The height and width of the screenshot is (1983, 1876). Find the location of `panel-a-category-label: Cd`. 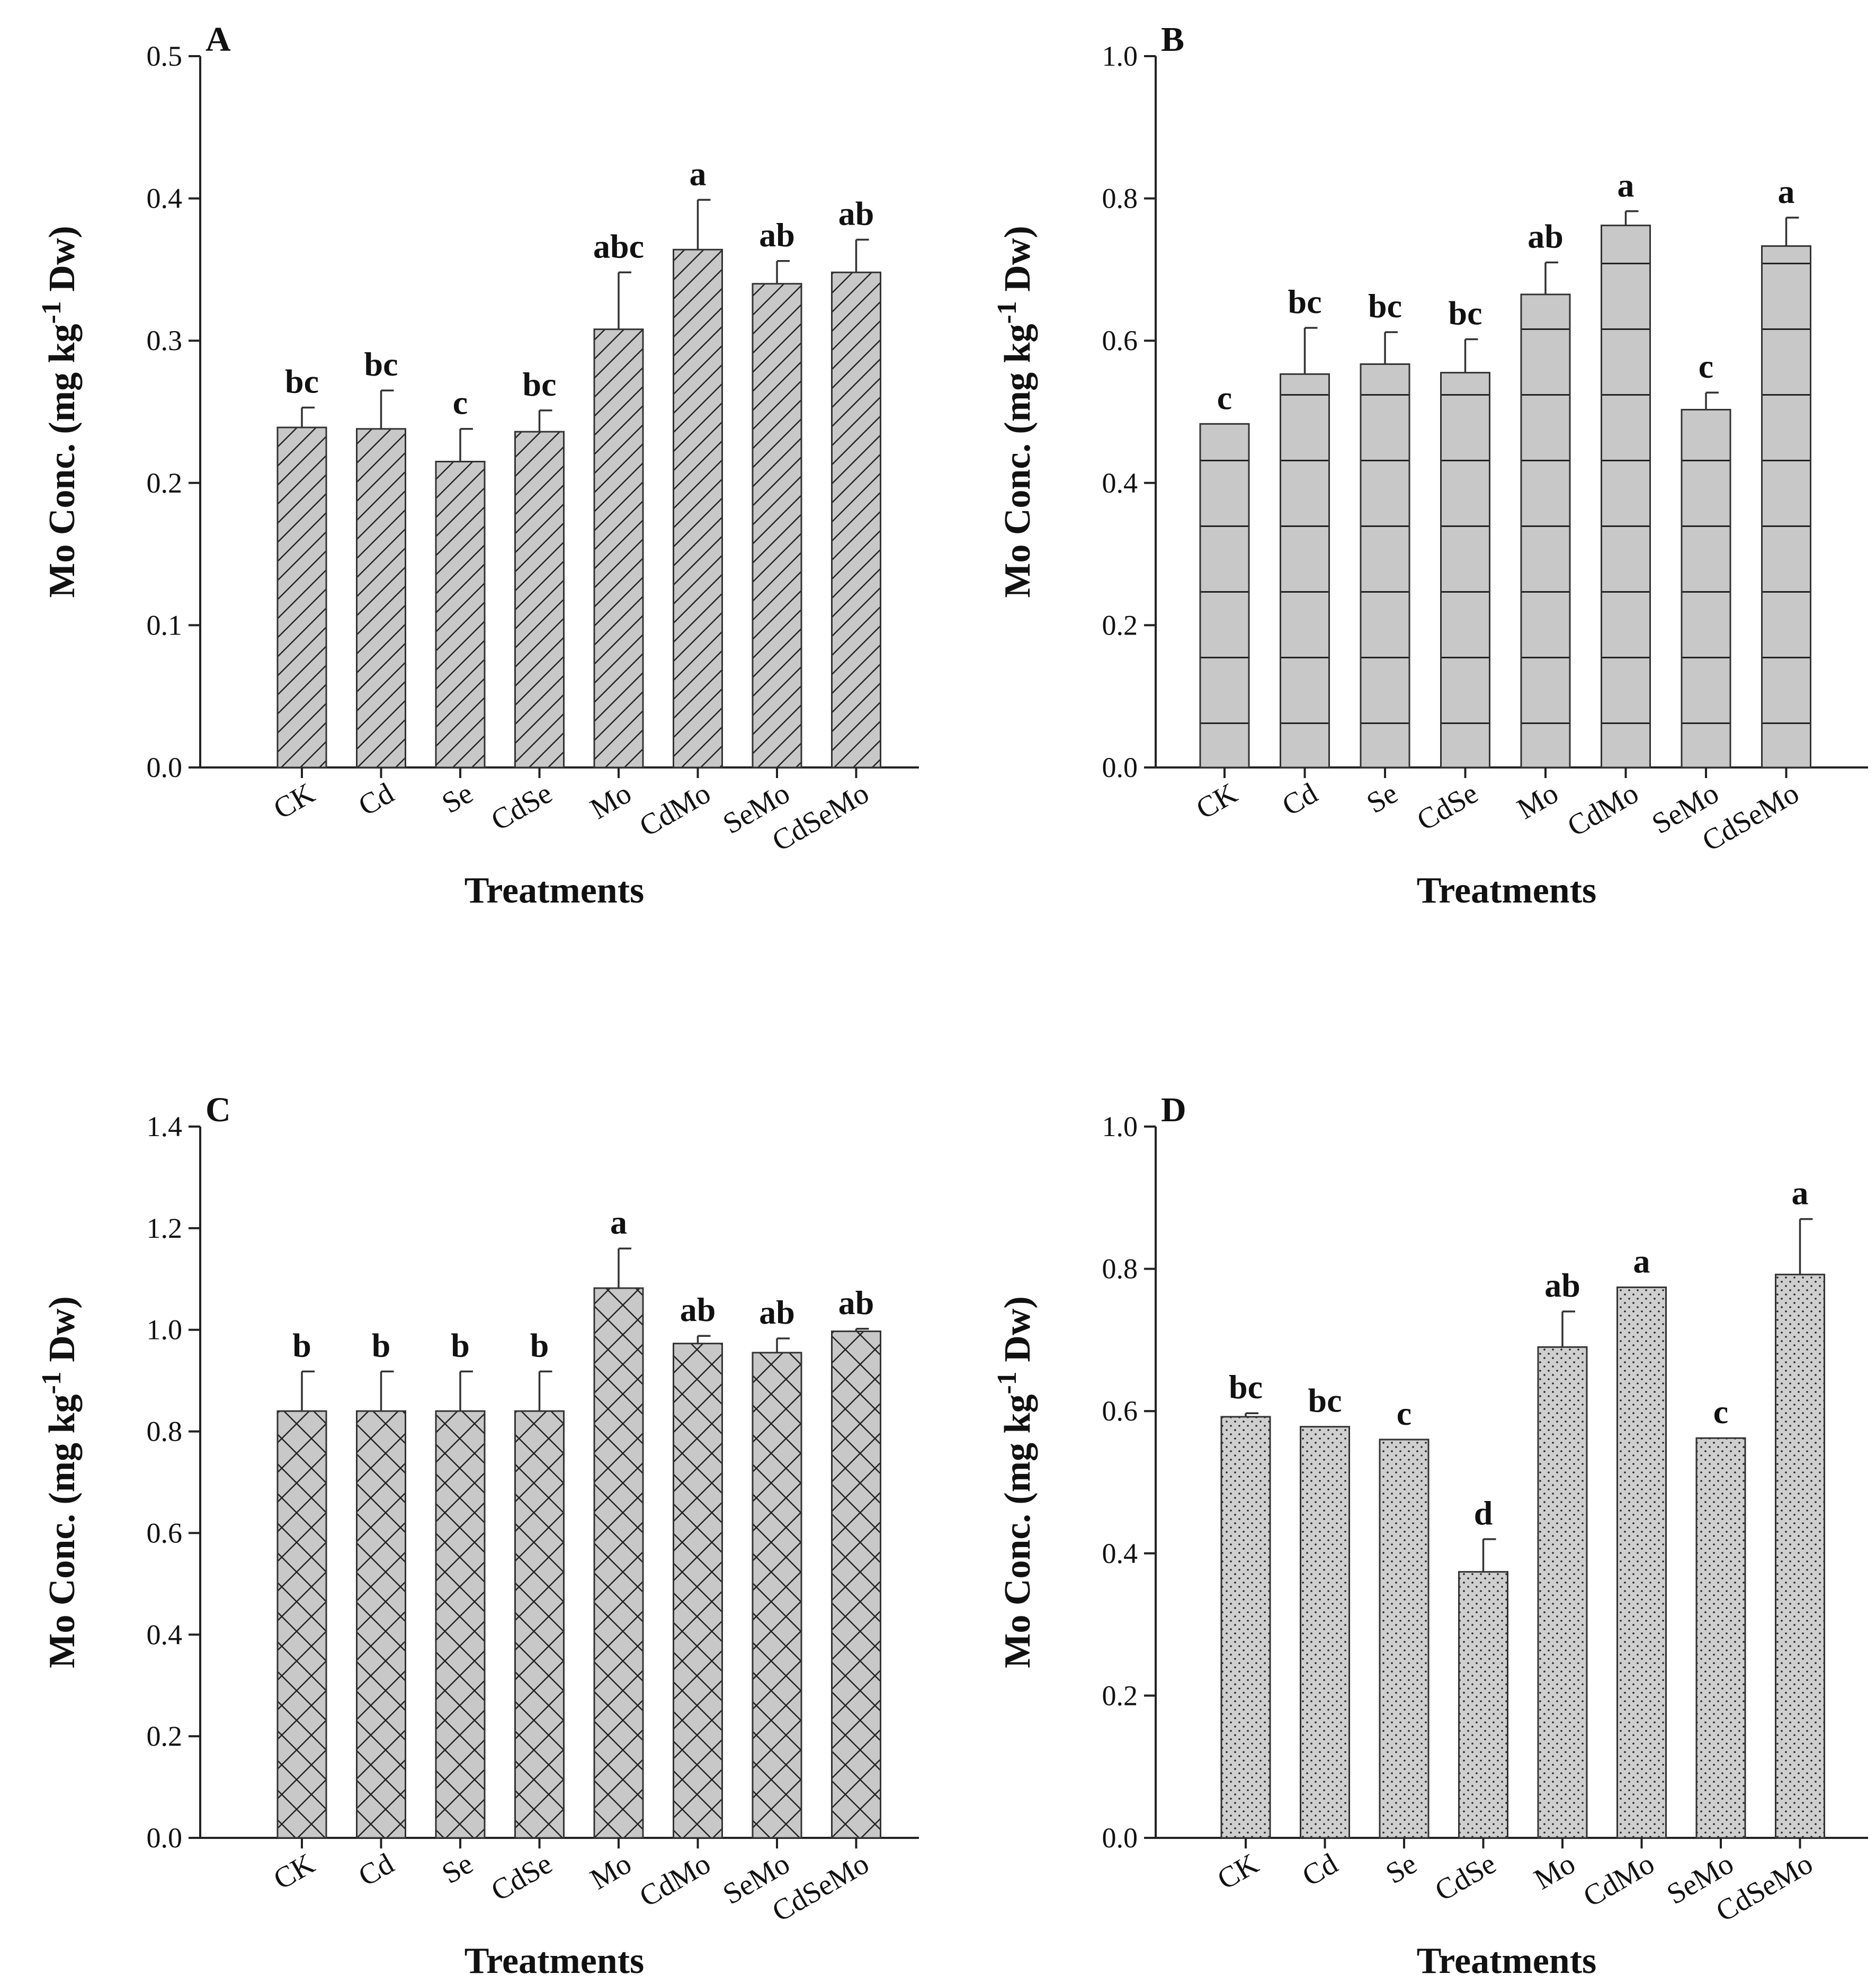

panel-a-category-label: Cd is located at coordinates (376, 800).